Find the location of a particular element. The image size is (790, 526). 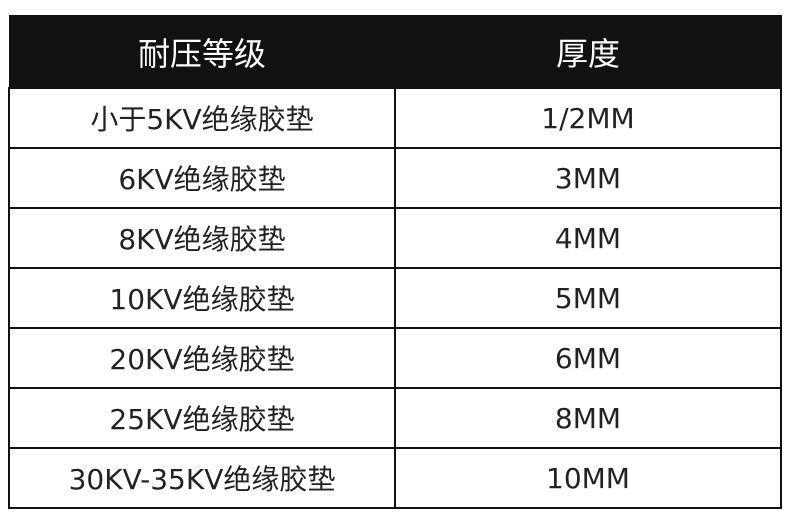

thickness-cell: 5MM is located at coordinates (588, 298).